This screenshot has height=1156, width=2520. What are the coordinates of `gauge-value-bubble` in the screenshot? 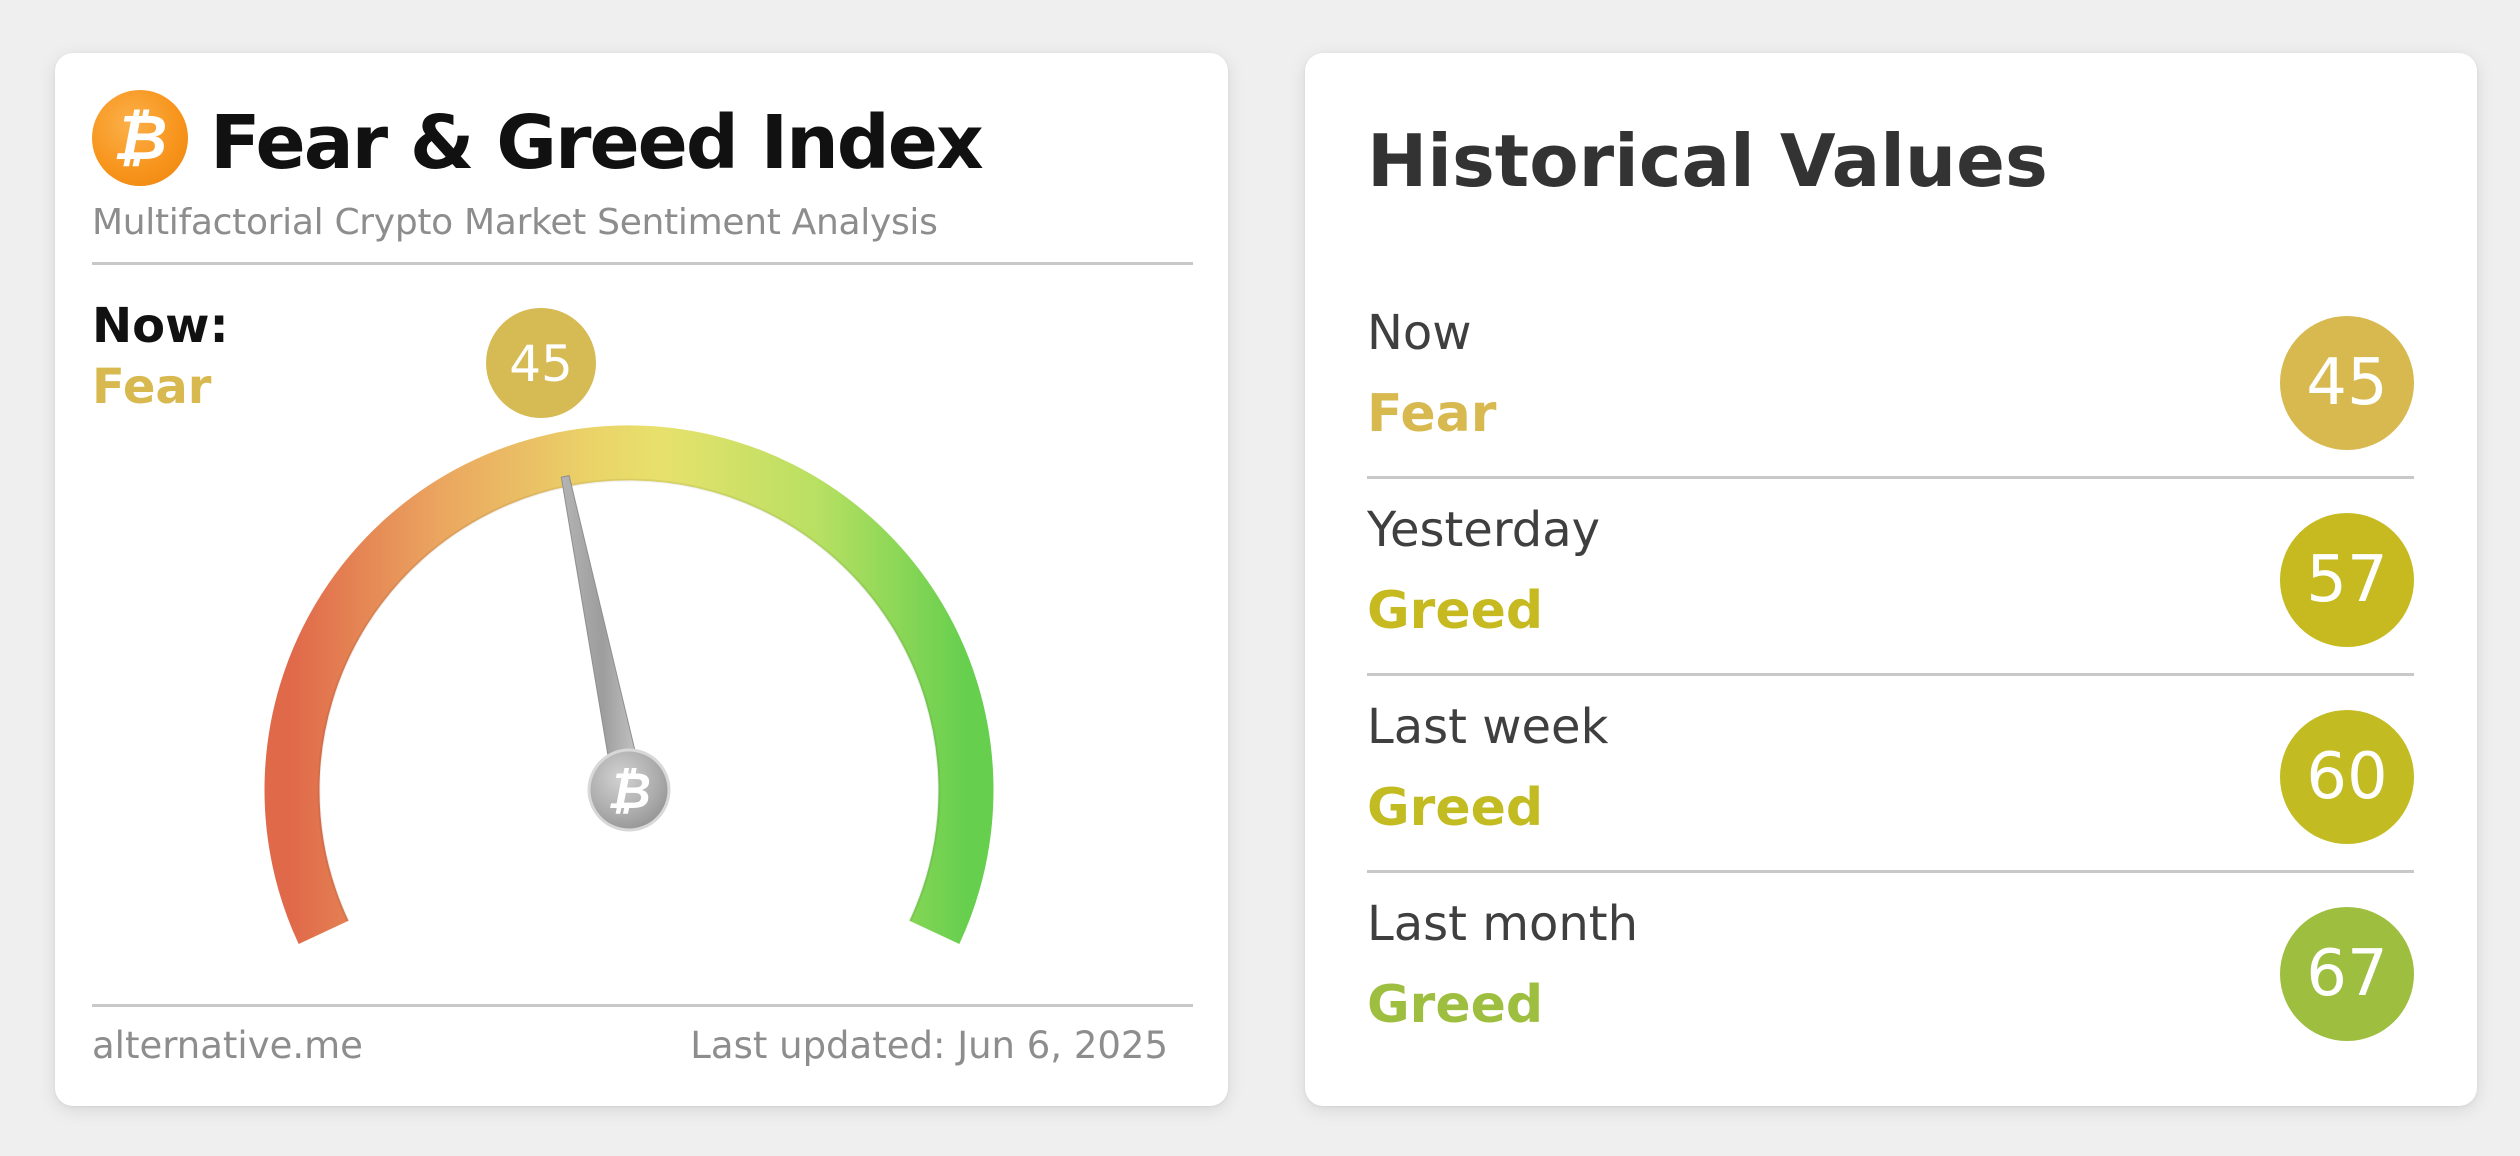 It's located at (541, 363).